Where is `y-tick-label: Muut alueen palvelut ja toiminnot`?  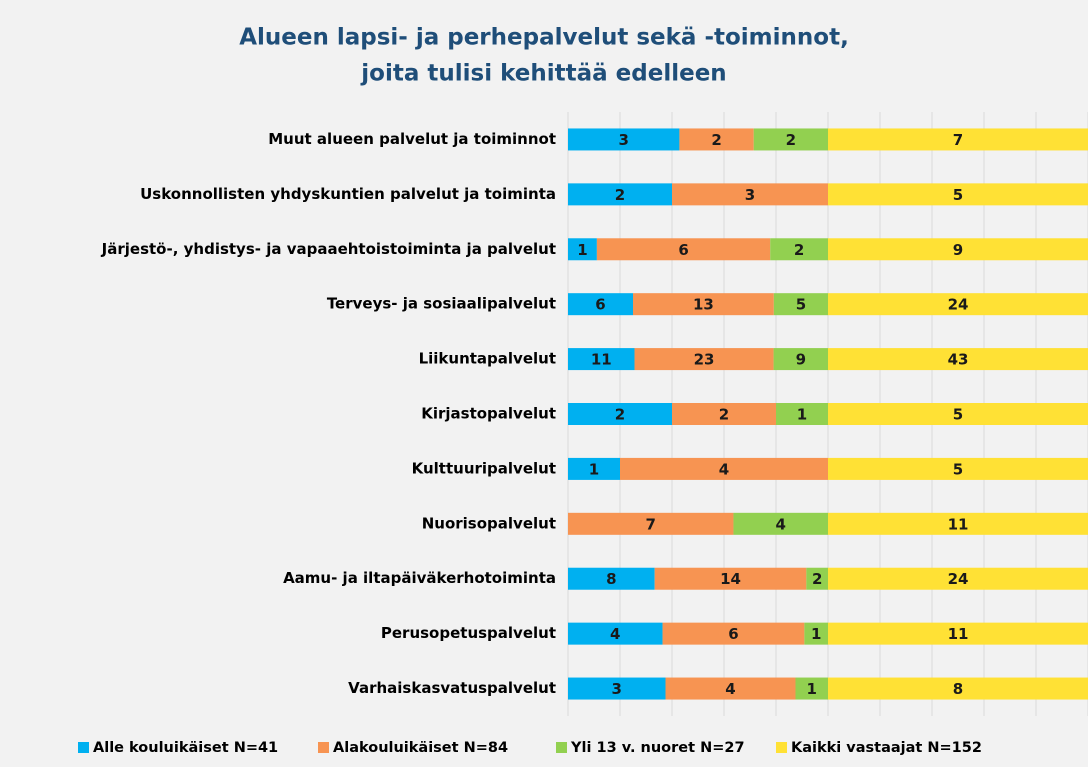 y-tick-label: Muut alueen palvelut ja toiminnot is located at coordinates (412, 139).